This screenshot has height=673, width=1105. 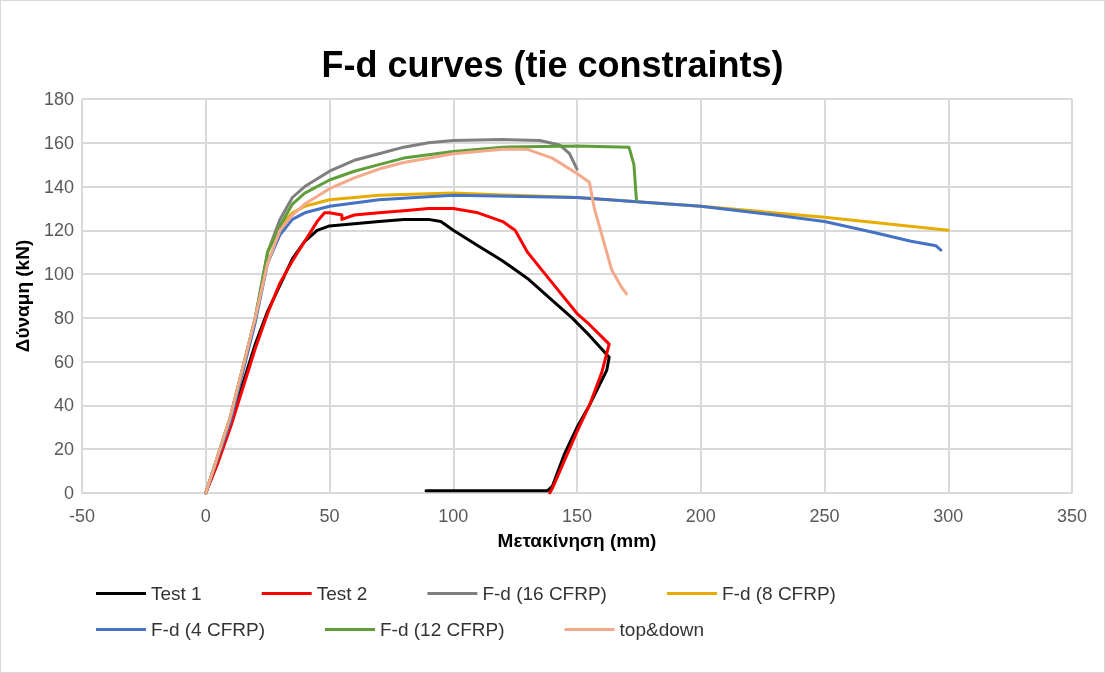 What do you see at coordinates (58, 142) in the screenshot?
I see `y-tick-label: 160` at bounding box center [58, 142].